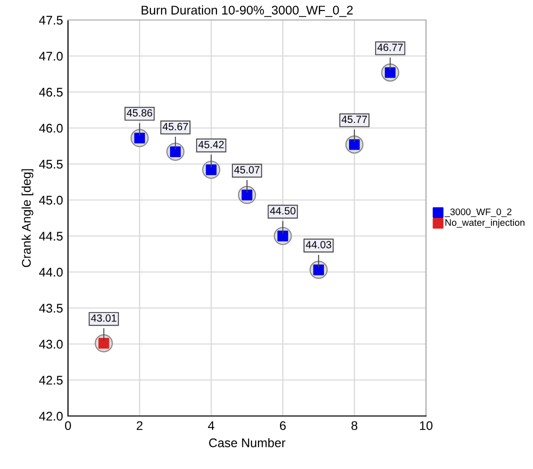 The width and height of the screenshot is (533, 469). What do you see at coordinates (51, 56) in the screenshot?
I see `y-tick-label: 47.0` at bounding box center [51, 56].